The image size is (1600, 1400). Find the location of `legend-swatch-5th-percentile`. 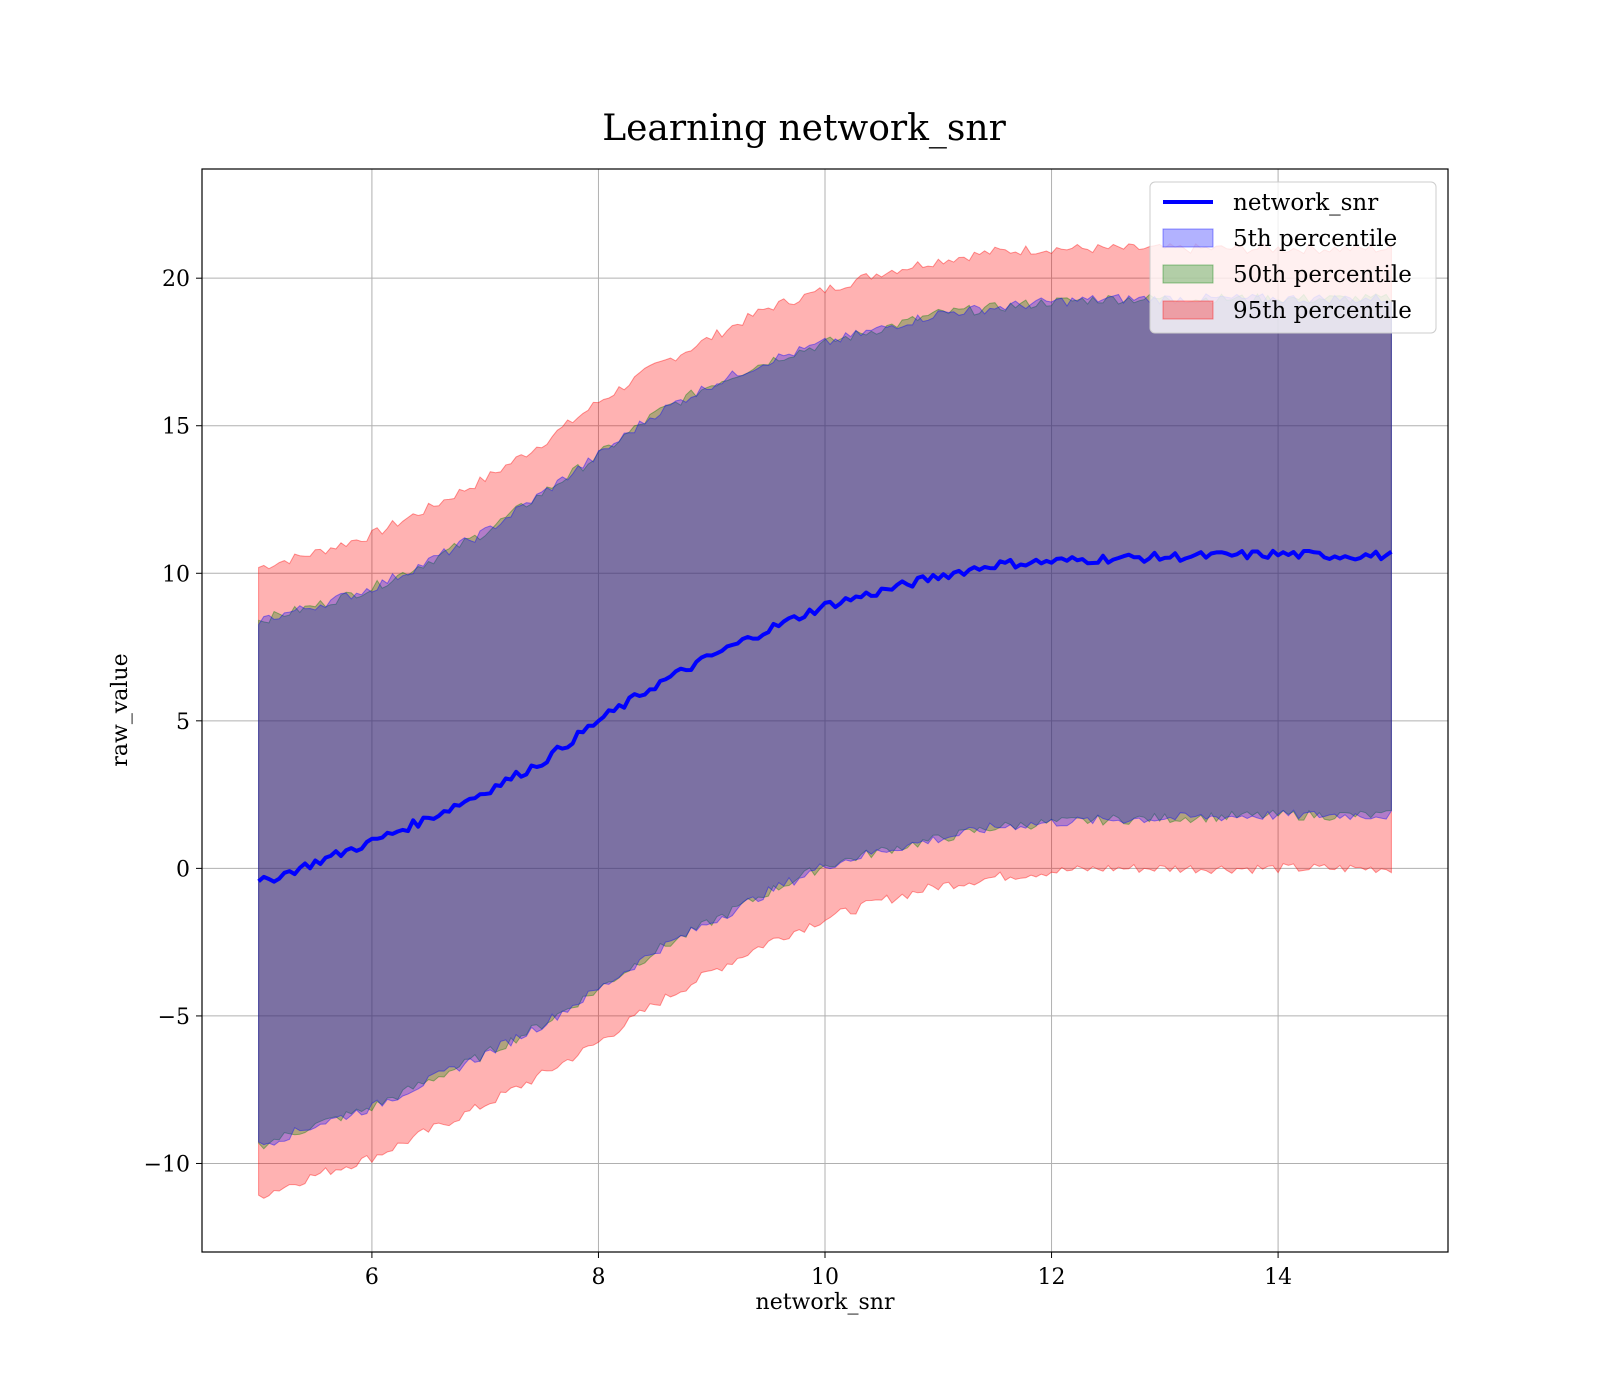

legend-swatch-5th-percentile is located at coordinates (1188, 238).